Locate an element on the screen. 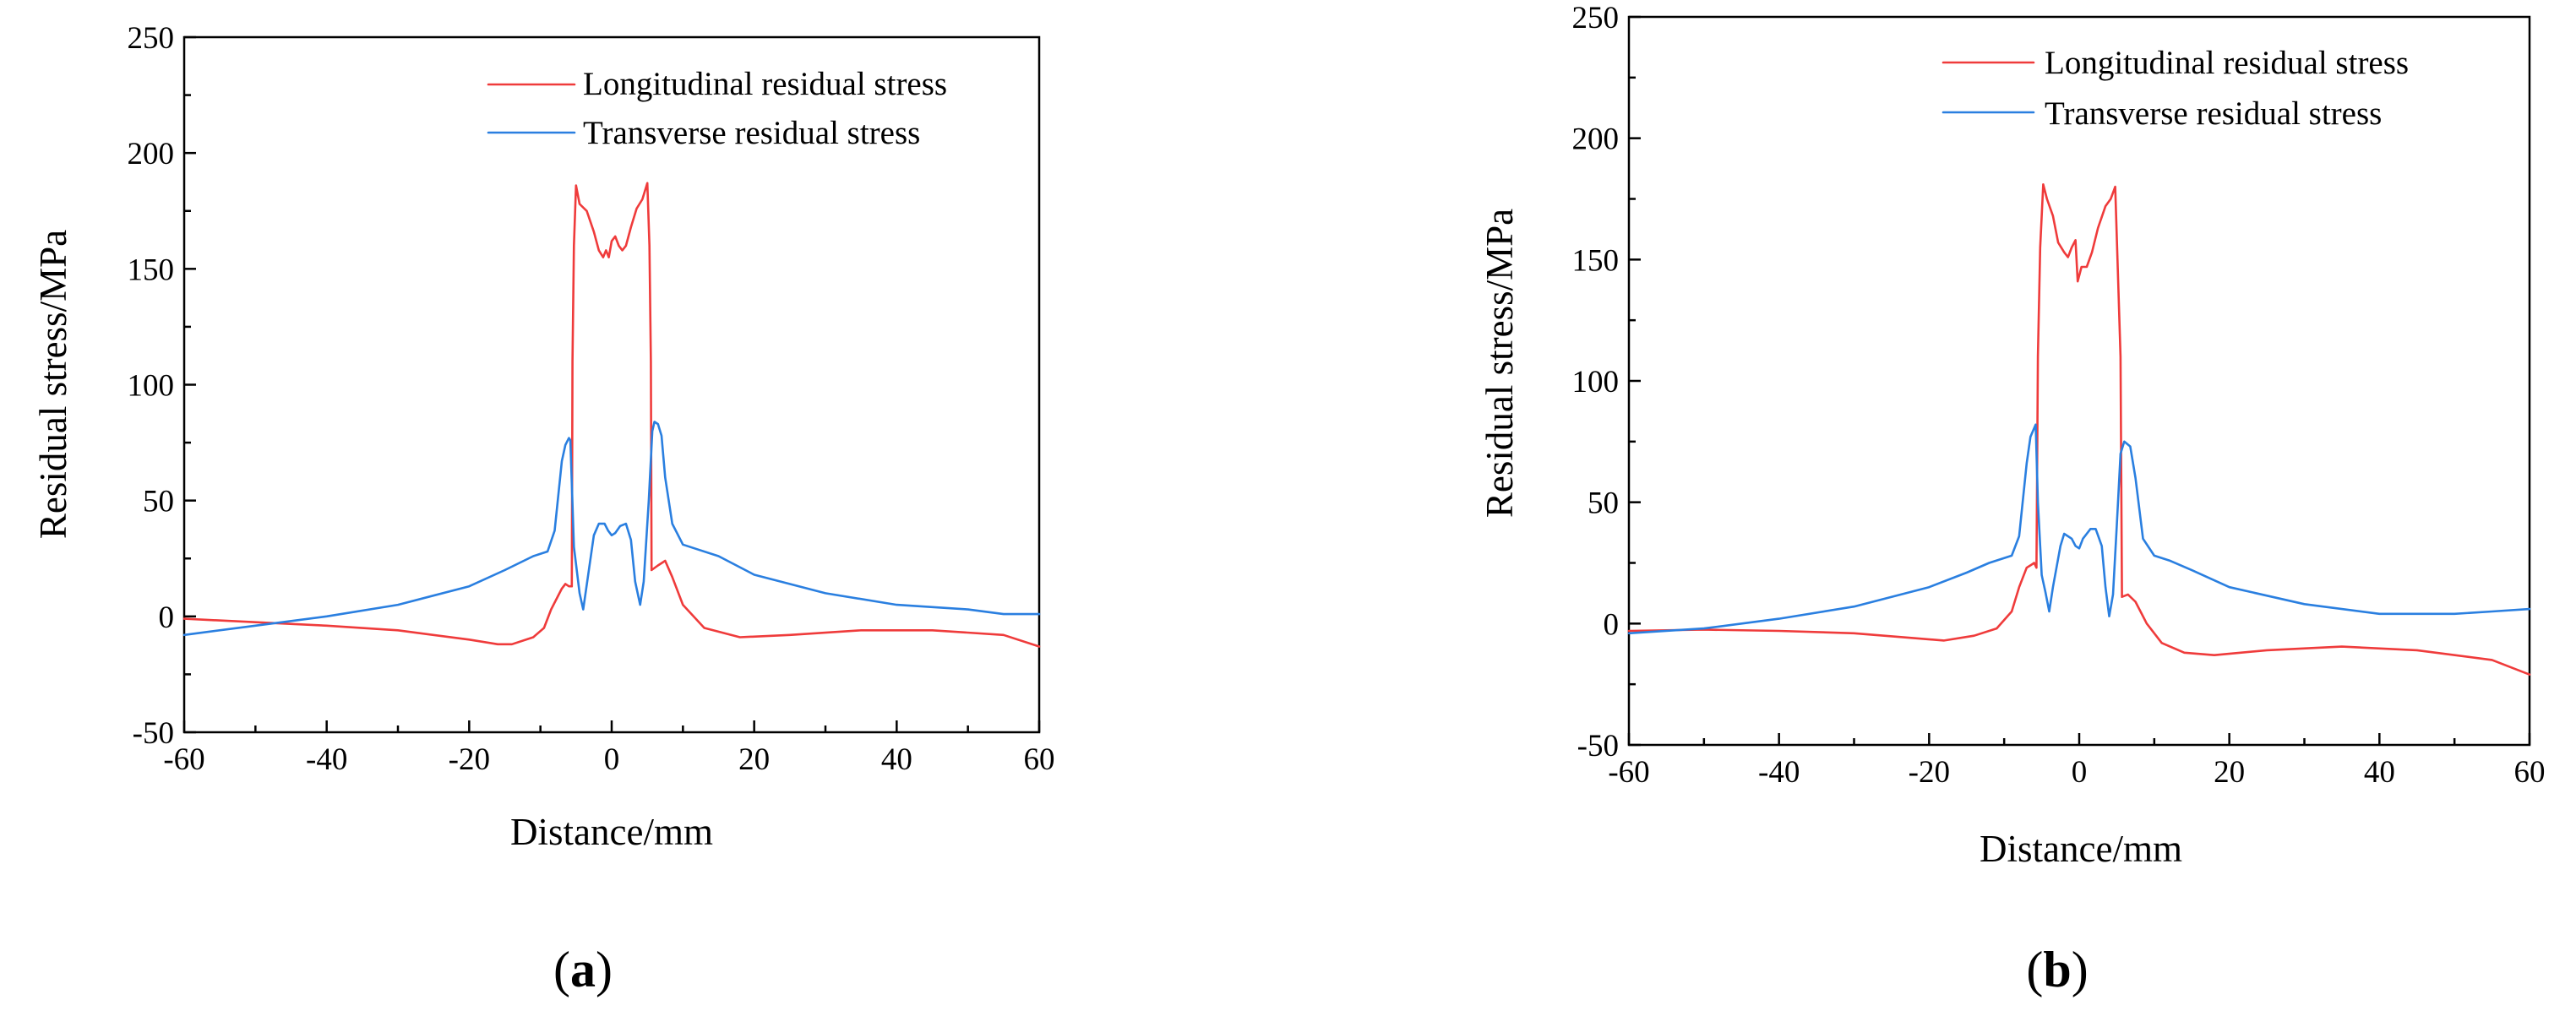  panel-label-b: (b) is located at coordinates (2057, 969).